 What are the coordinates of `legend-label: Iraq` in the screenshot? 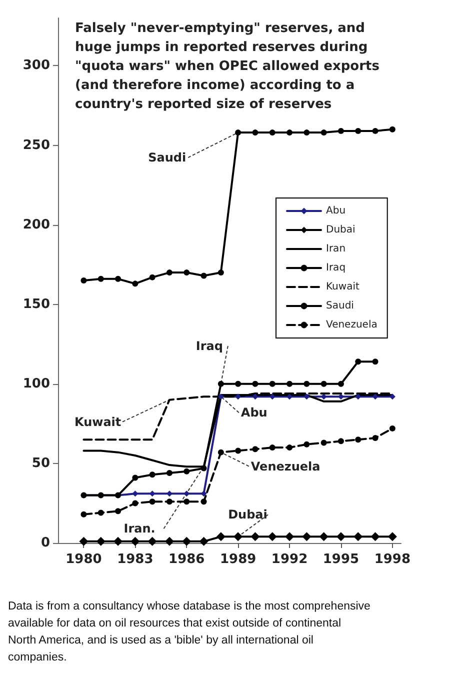 It's located at (336, 268).